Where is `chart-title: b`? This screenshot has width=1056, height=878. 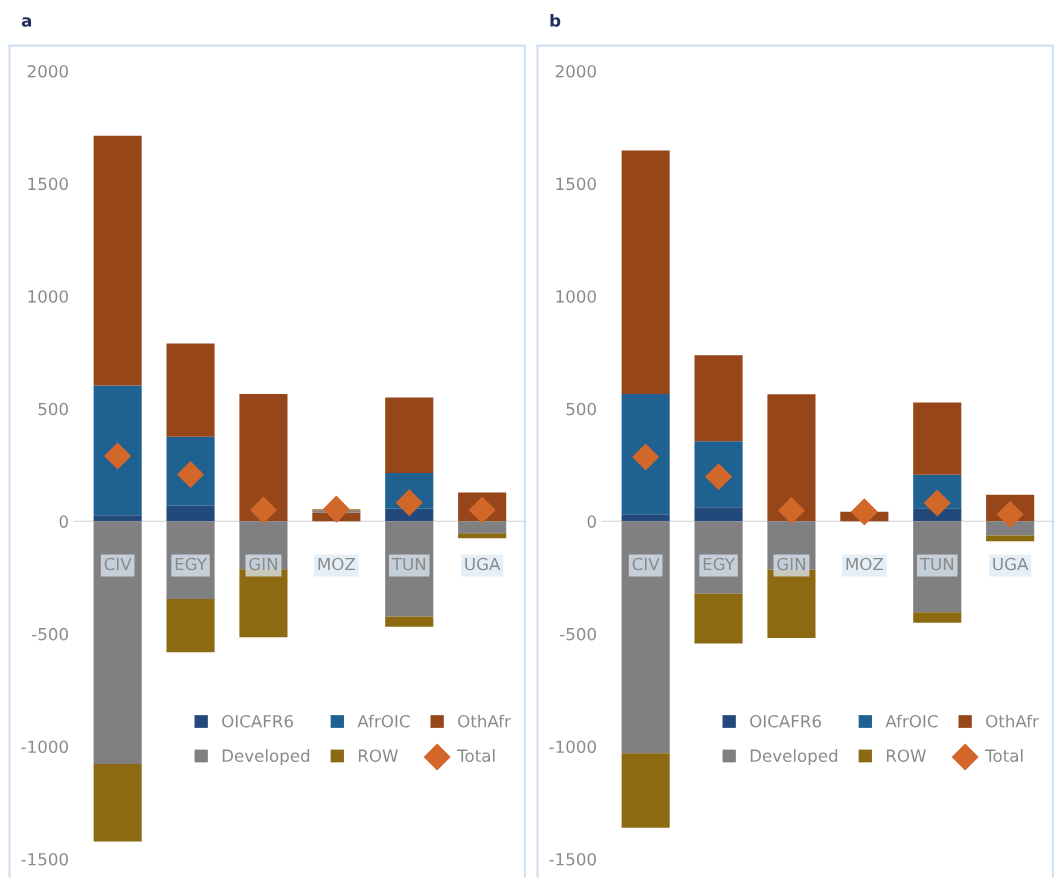
chart-title: b is located at coordinates (555, 20).